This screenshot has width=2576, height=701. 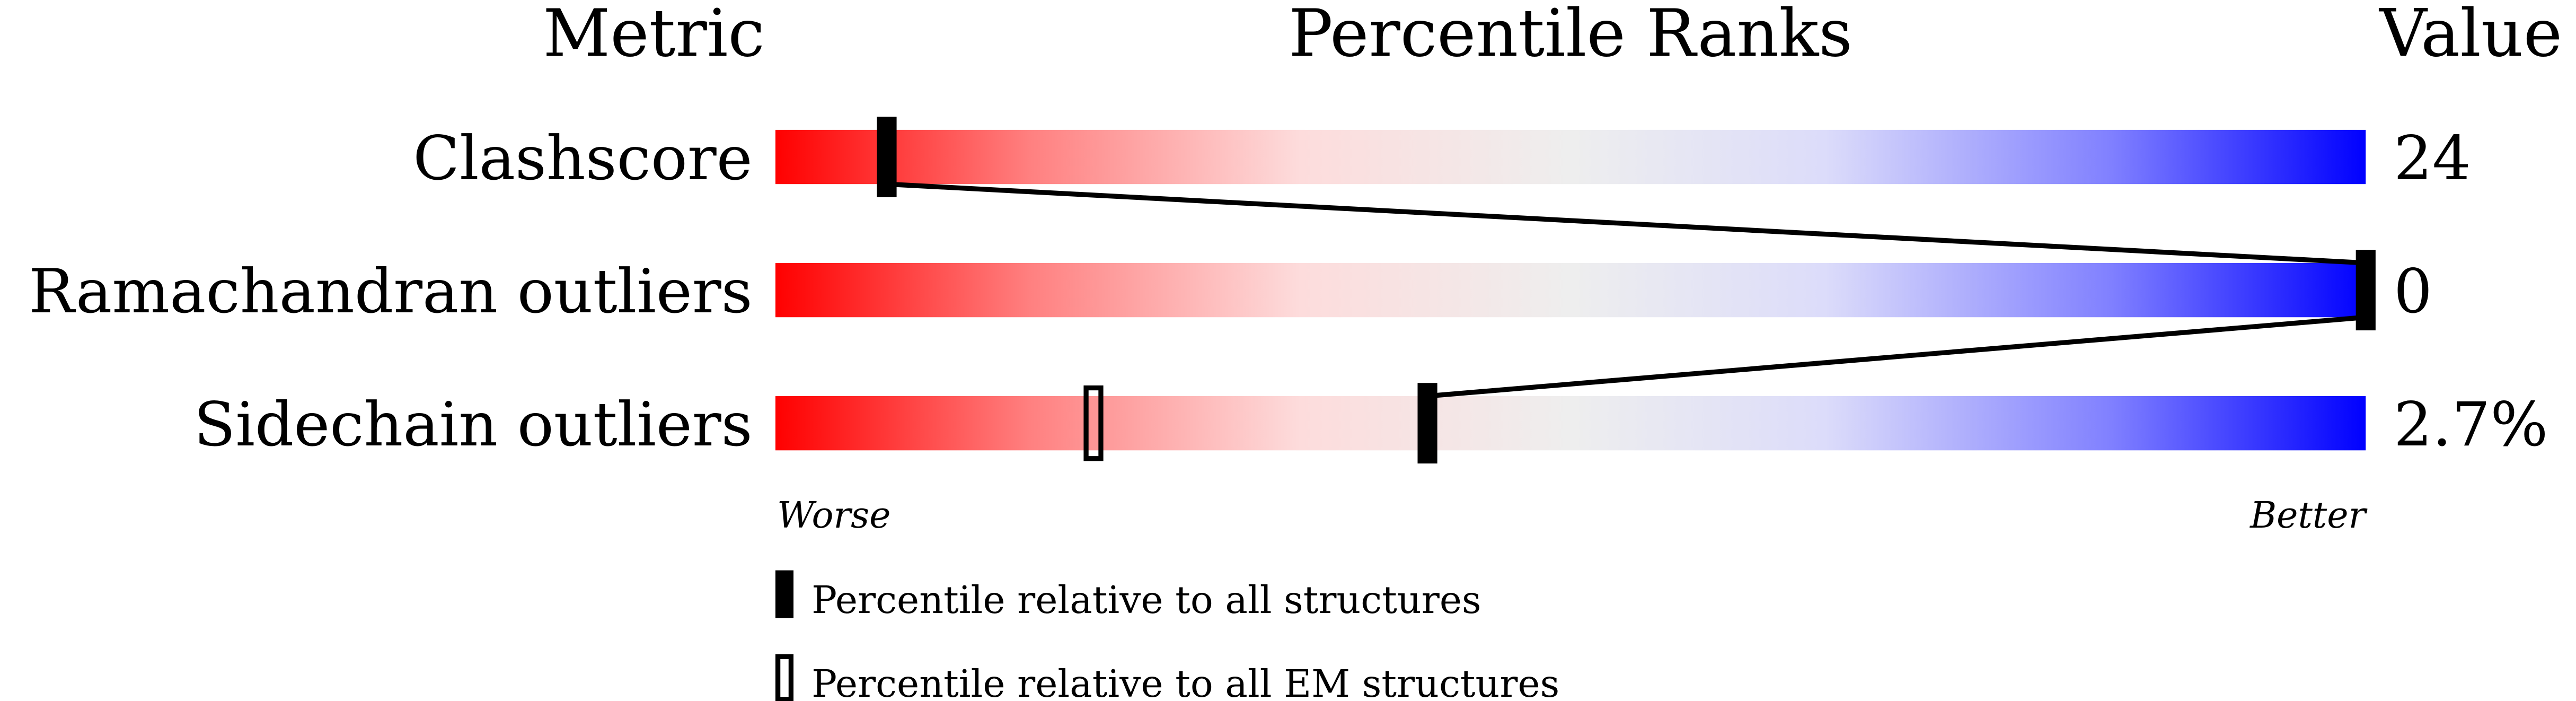 I want to click on legend-filled-marker-icon, so click(x=784, y=594).